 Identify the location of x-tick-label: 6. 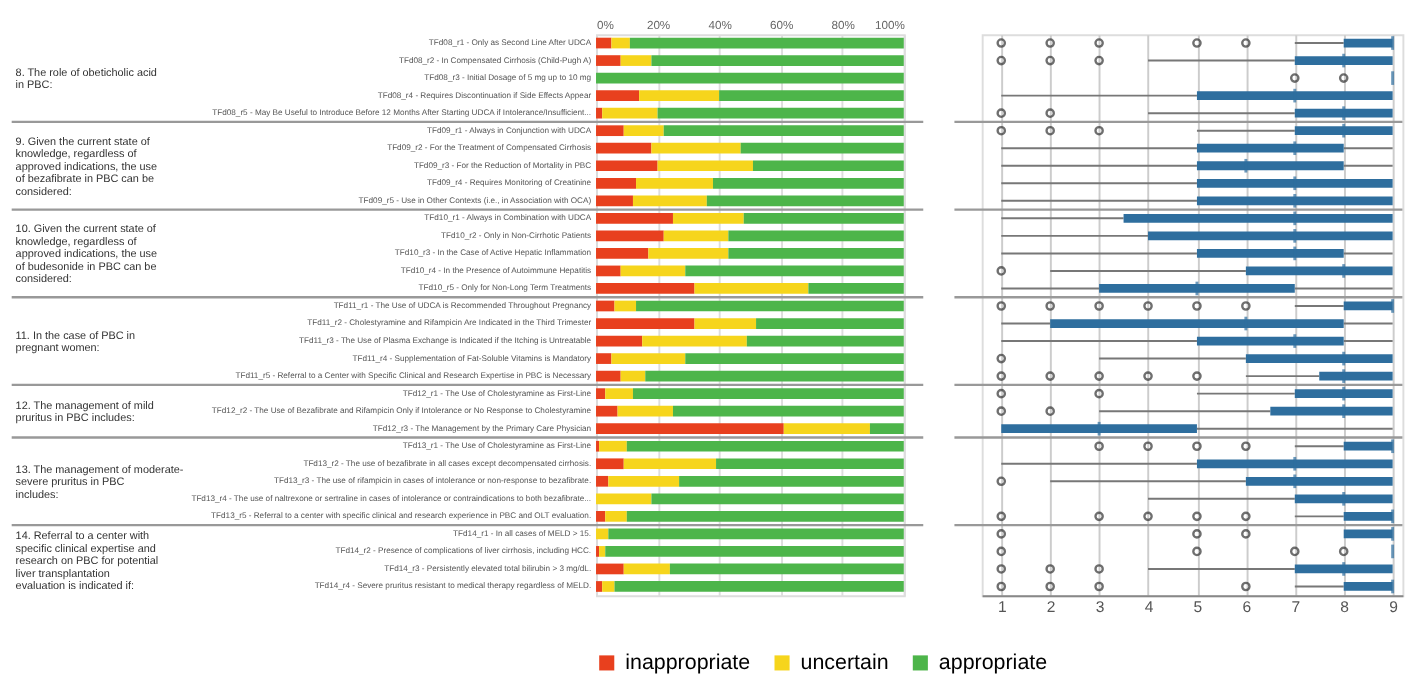
(1247, 606).